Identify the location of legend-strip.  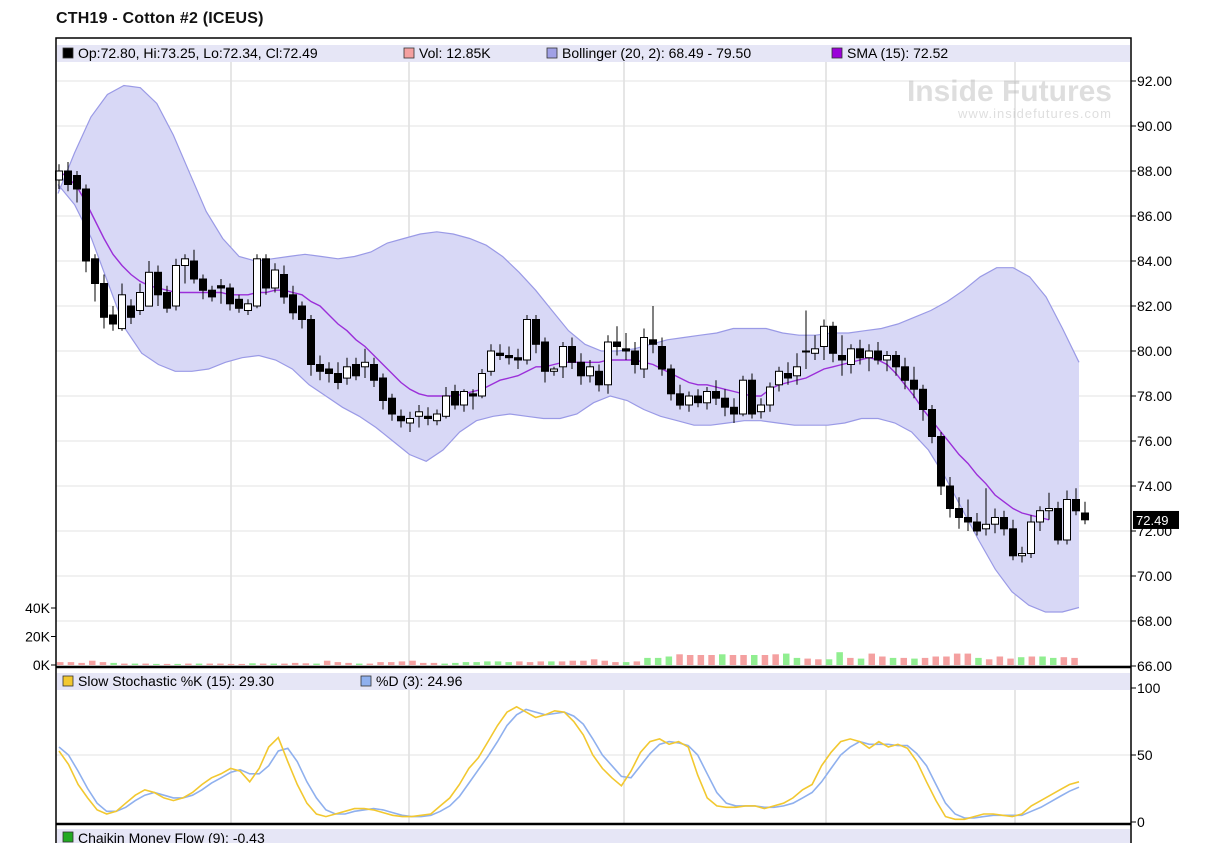
(593, 681).